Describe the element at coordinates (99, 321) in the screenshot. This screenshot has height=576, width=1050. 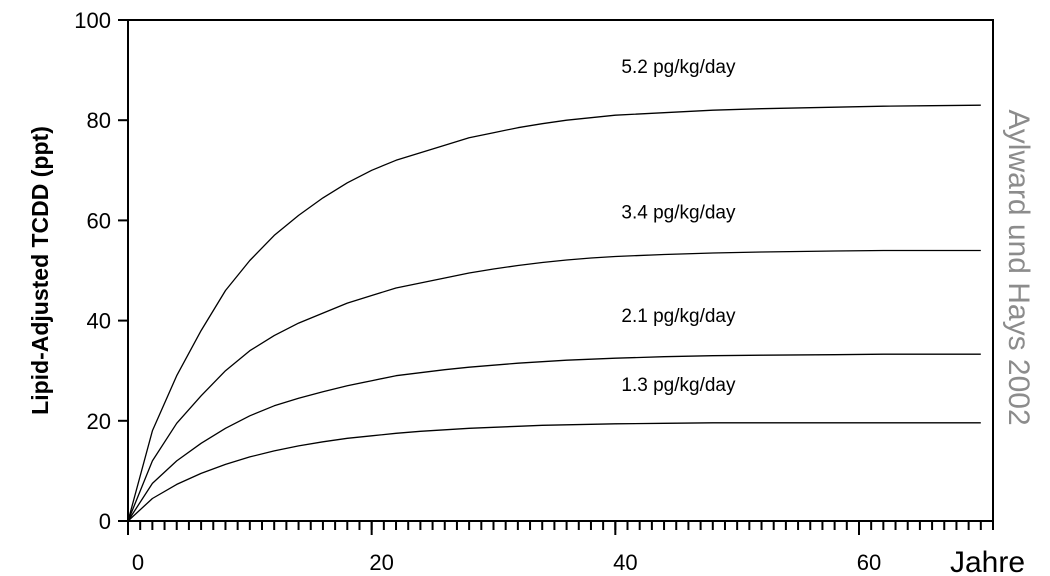
I see `y-tick-label: 40` at that location.